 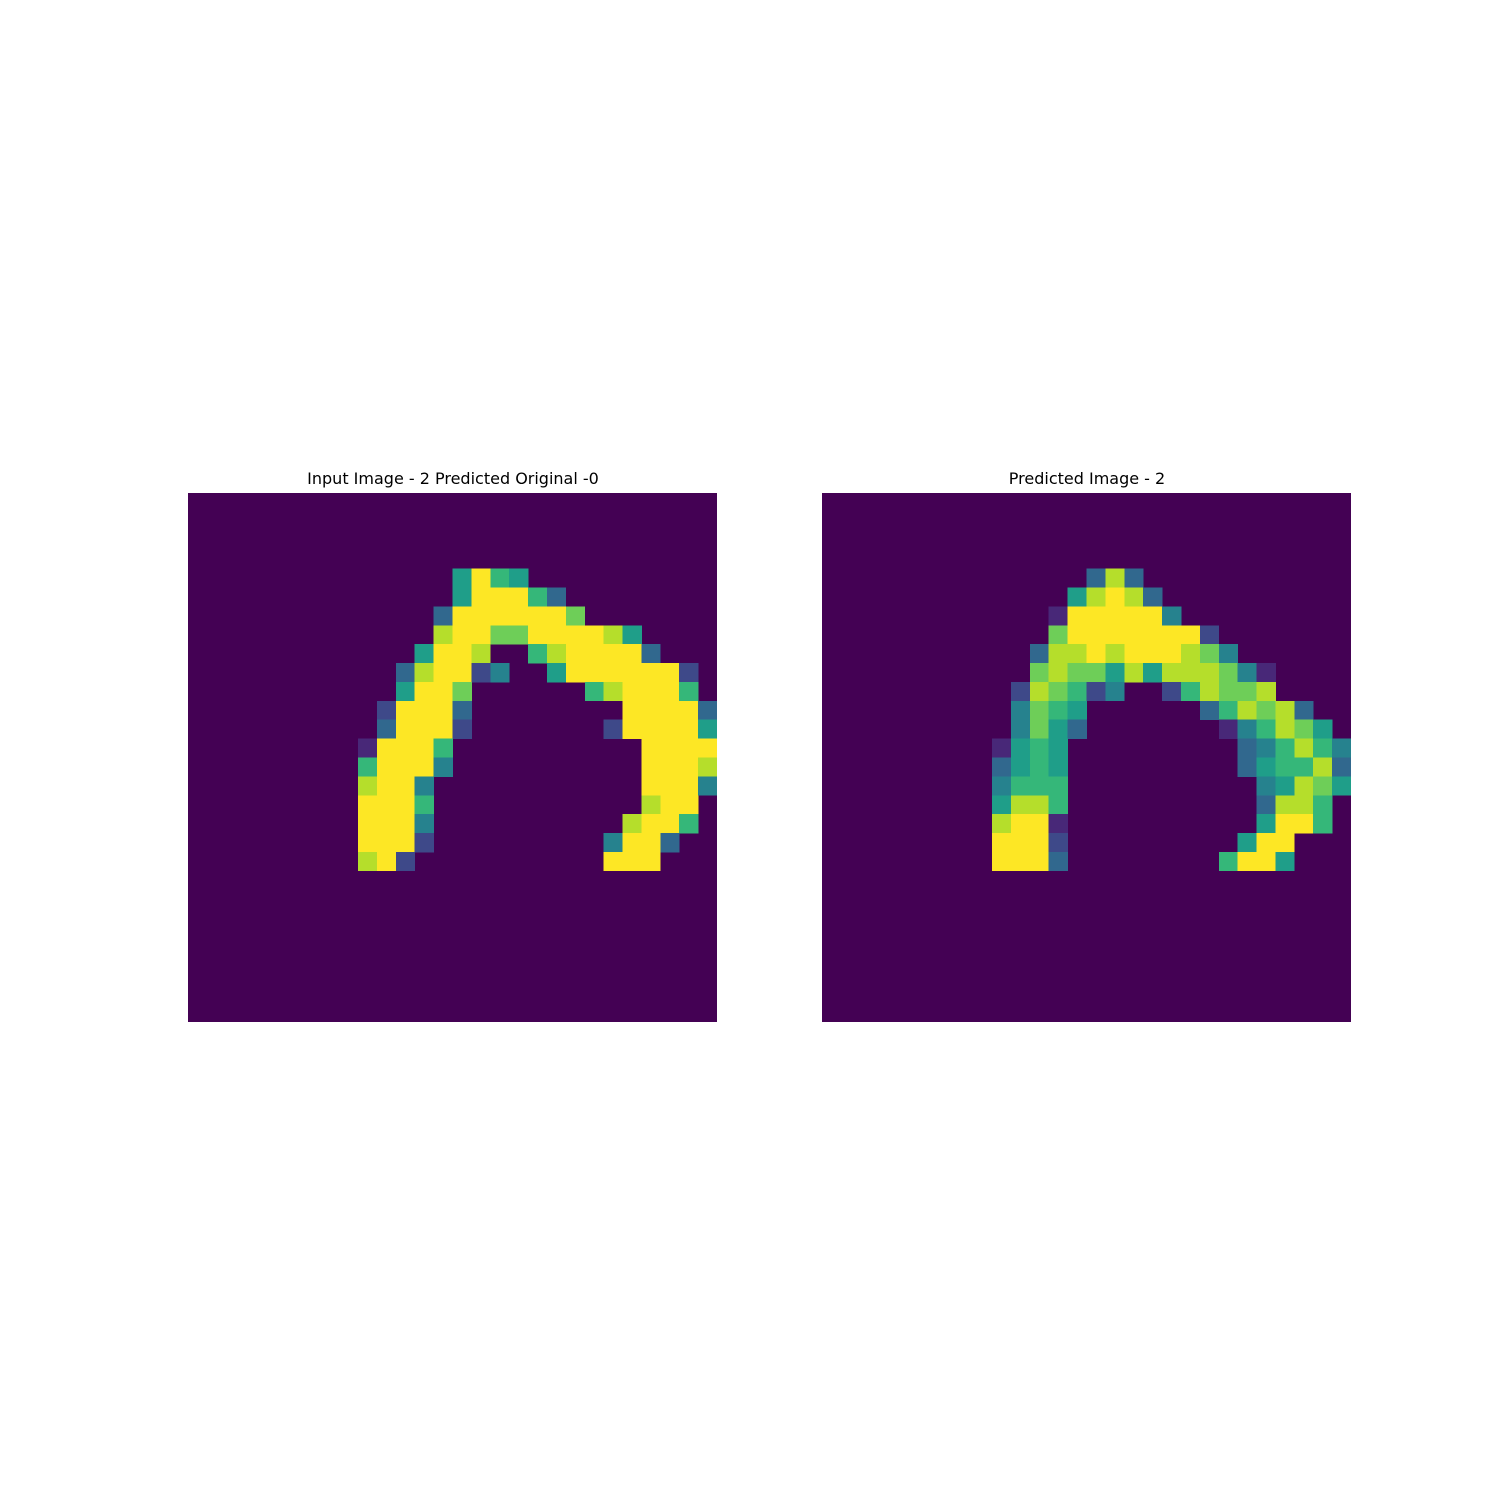 I want to click on input-image-title: Input Image - 2 Predicted Original -0, so click(x=453, y=478).